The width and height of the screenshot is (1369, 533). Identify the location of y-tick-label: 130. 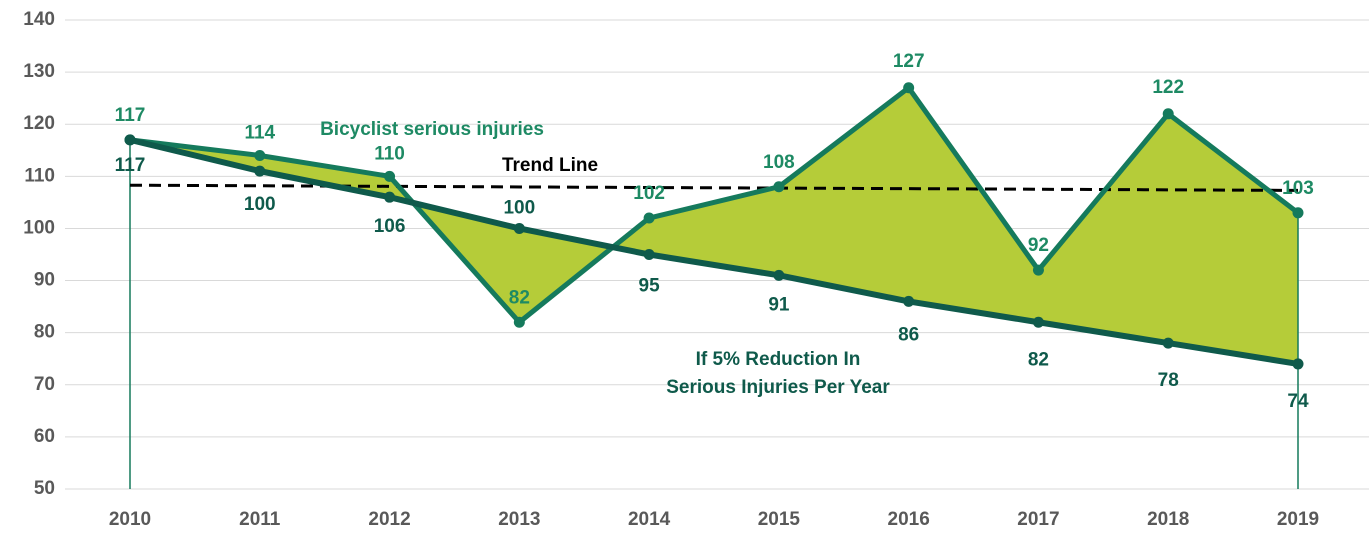
(39, 71).